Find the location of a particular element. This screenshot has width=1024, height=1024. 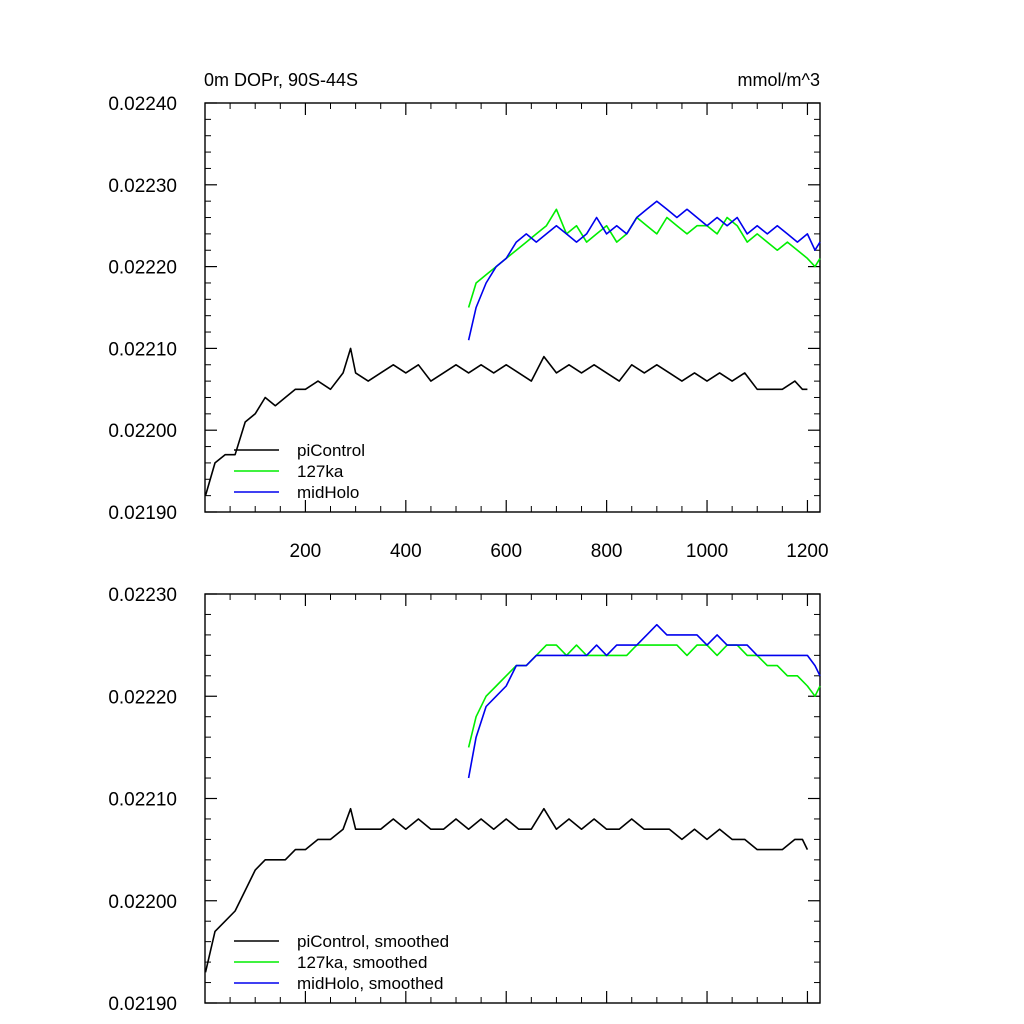

y-tick-label: 0.02240 is located at coordinates (142, 104).